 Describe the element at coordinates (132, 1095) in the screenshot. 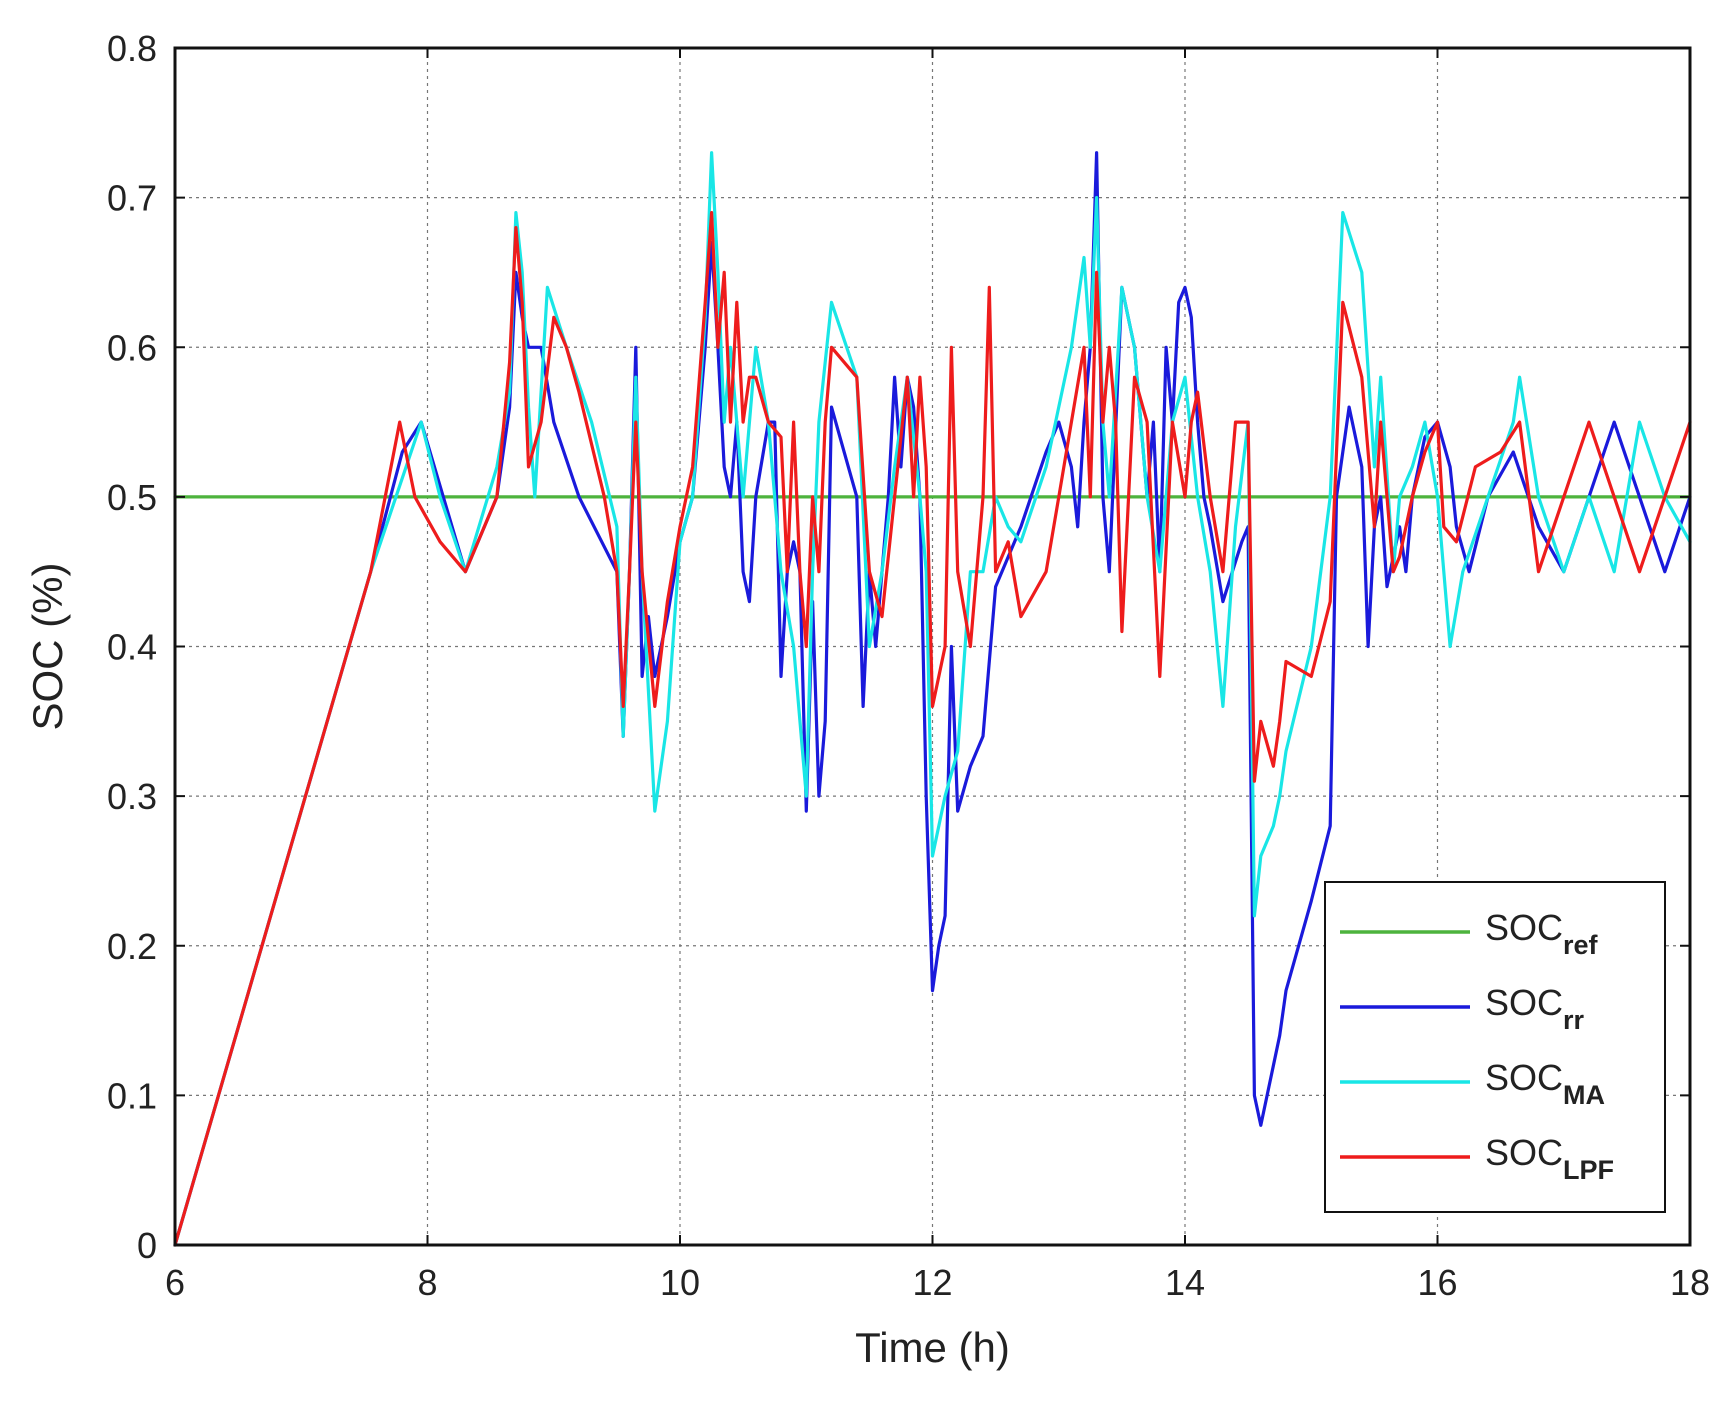

I see `y-tick-label: 0.1` at that location.